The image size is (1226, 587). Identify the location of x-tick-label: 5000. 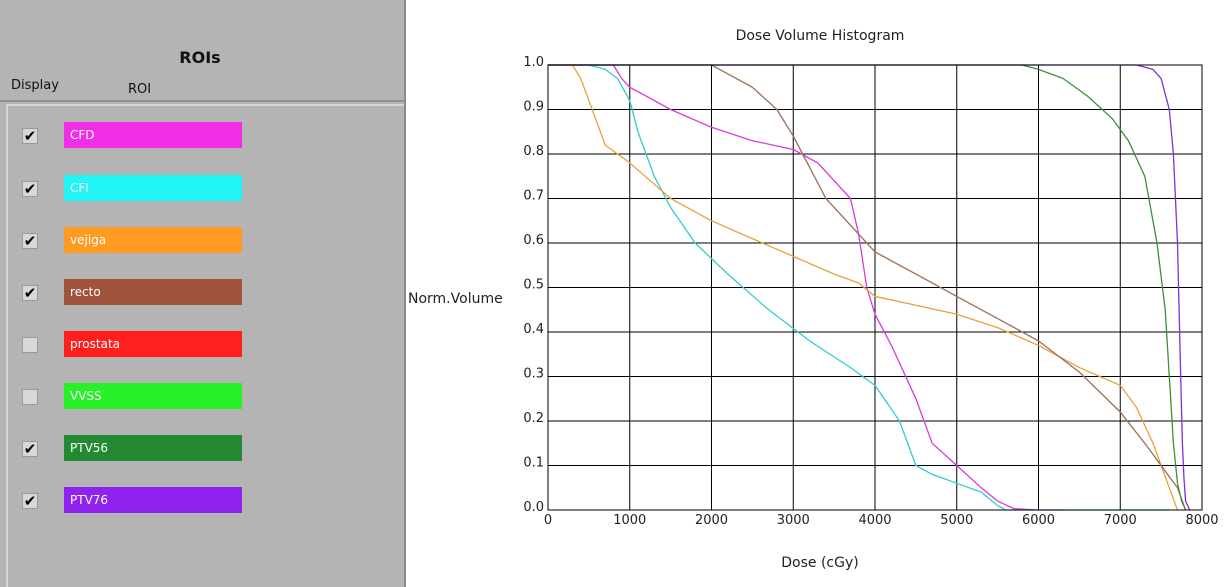
(956, 520).